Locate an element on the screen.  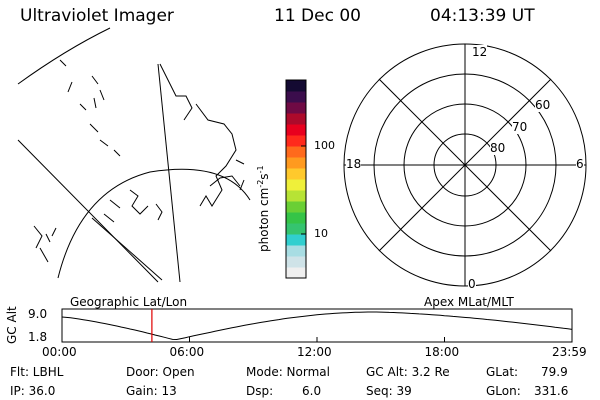
polar-diagonal is located at coordinates (465, 165).